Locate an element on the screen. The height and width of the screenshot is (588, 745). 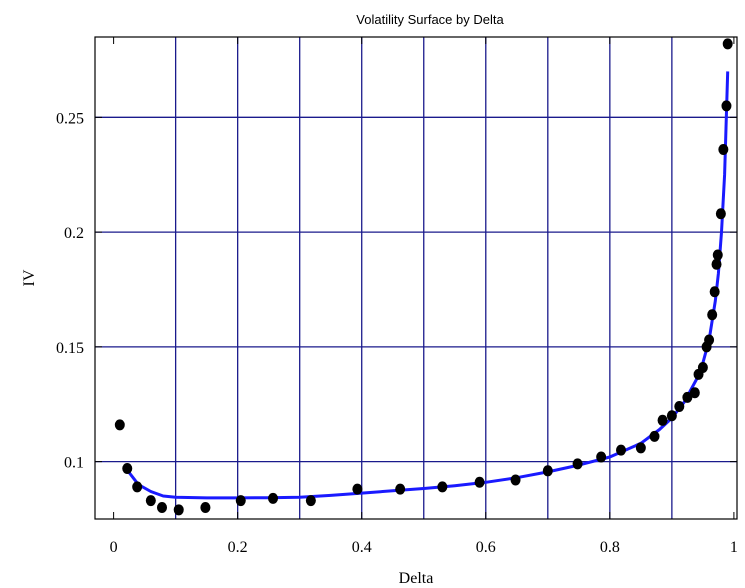
y-axis-label: IV is located at coordinates (29, 277).